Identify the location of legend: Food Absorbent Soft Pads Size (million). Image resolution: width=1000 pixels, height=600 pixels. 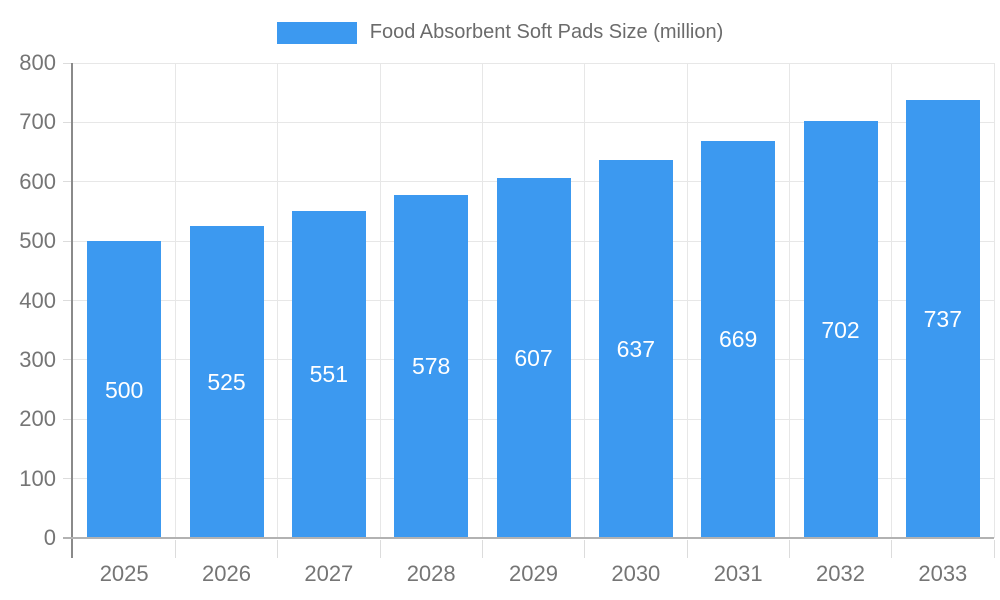
(500, 32).